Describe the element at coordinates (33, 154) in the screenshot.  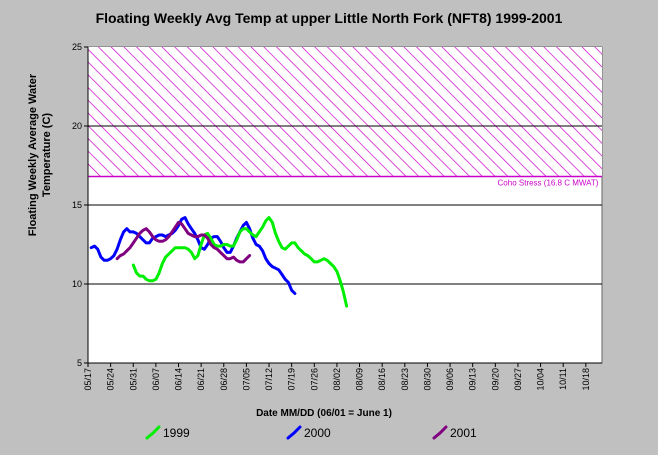
I see `y-axis-label-line-1: Floating Weekly Average Water` at that location.